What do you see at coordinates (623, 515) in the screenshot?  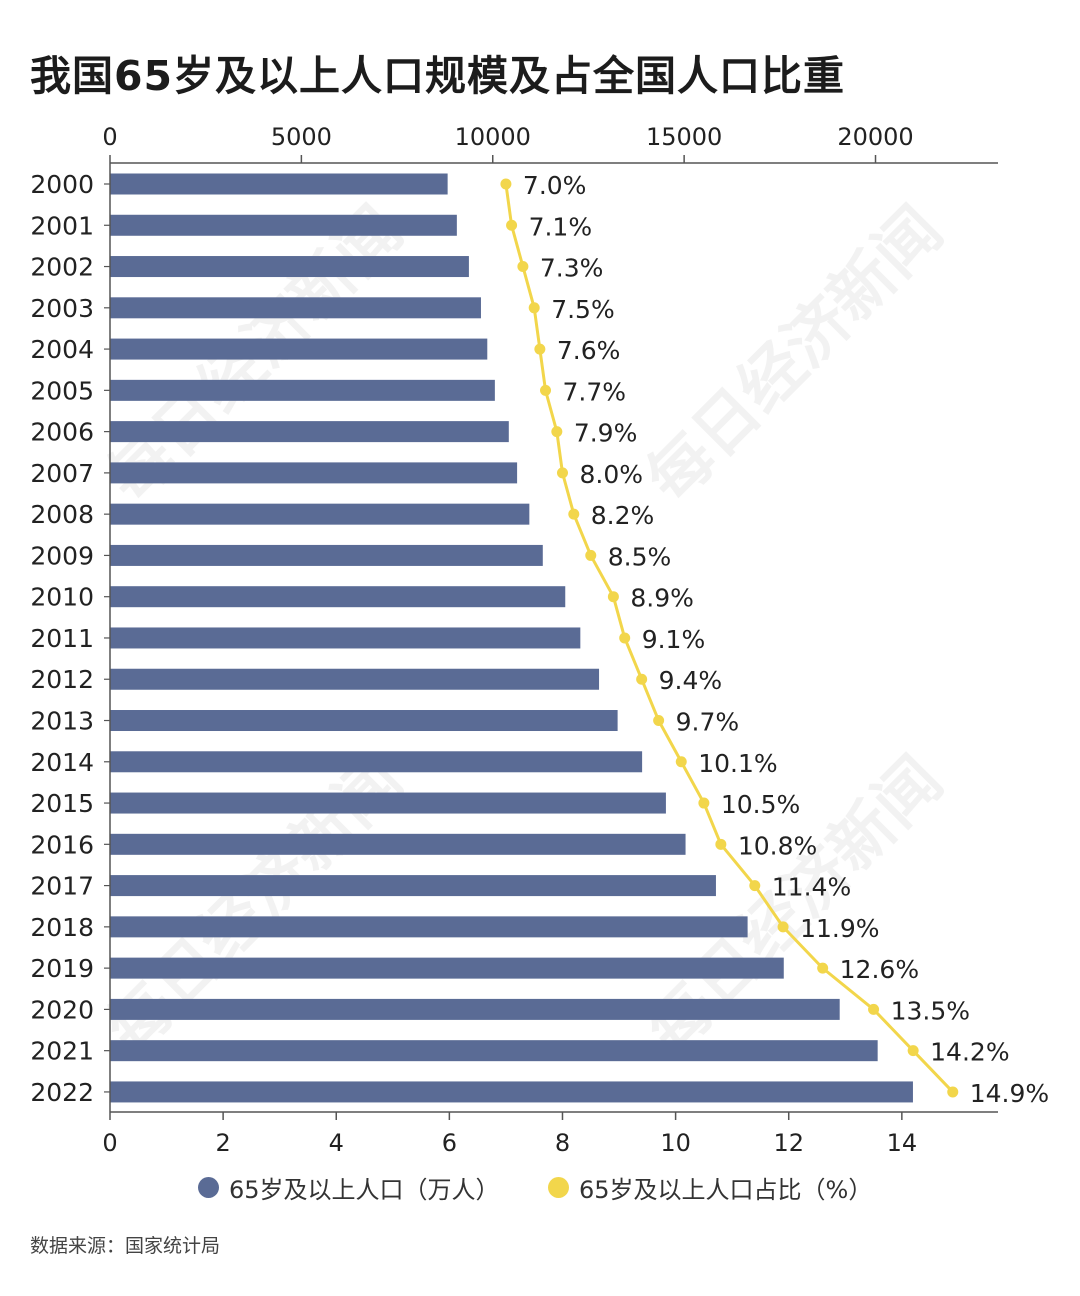 I see `share-label-2008: 8.2%` at bounding box center [623, 515].